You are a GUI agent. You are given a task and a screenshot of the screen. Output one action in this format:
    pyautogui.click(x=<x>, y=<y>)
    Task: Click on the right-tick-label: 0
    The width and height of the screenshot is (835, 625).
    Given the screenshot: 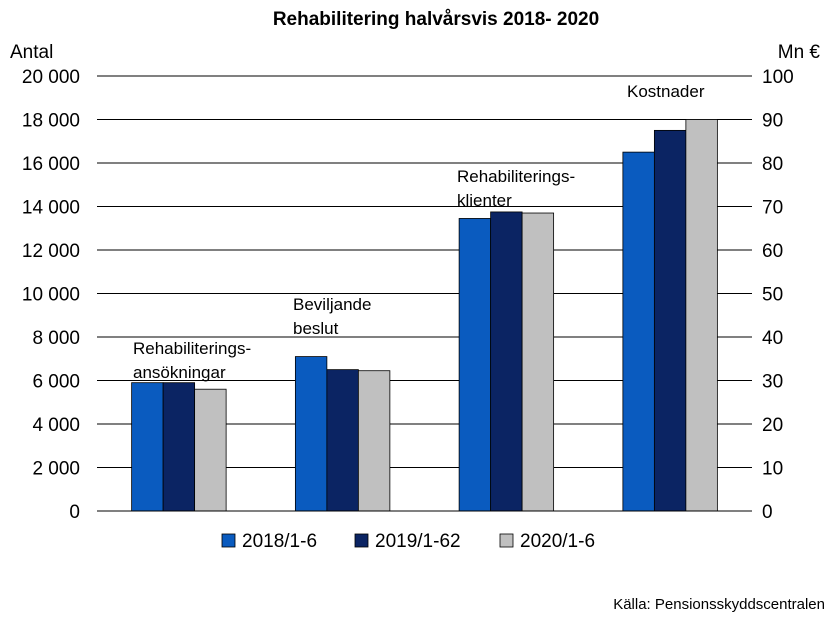 What is the action you would take?
    pyautogui.click(x=767, y=512)
    